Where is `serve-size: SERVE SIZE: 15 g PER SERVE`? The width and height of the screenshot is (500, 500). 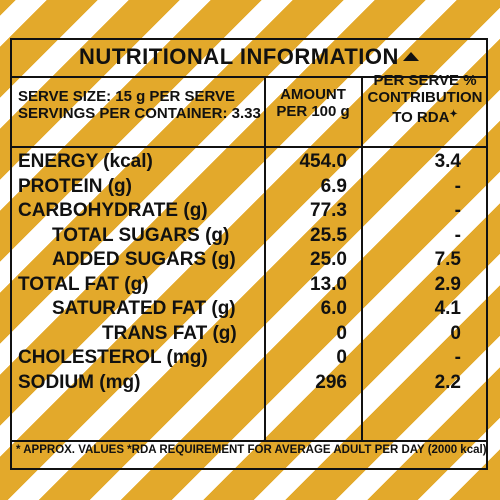
serve-size: SERVE SIZE: 15 g PER SERVE is located at coordinates (127, 96).